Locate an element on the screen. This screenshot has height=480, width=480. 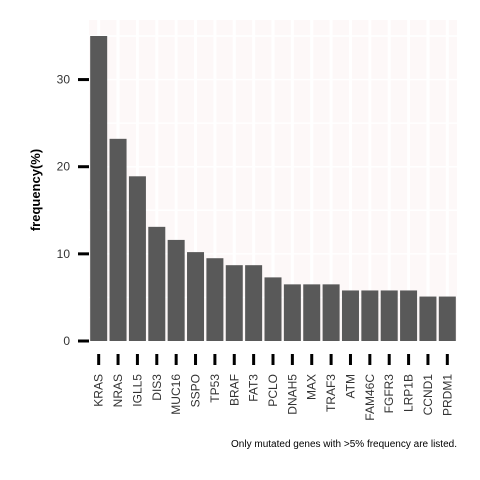
bar-lrp1b is located at coordinates (409, 315).